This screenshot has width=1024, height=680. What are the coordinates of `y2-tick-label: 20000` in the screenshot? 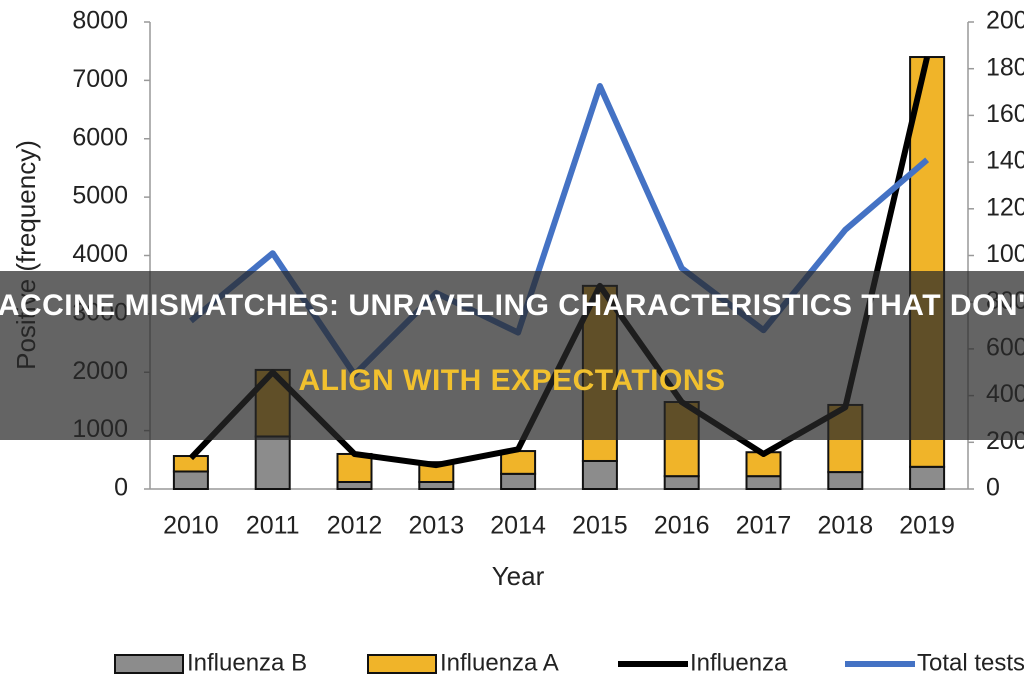 It's located at (1005, 21).